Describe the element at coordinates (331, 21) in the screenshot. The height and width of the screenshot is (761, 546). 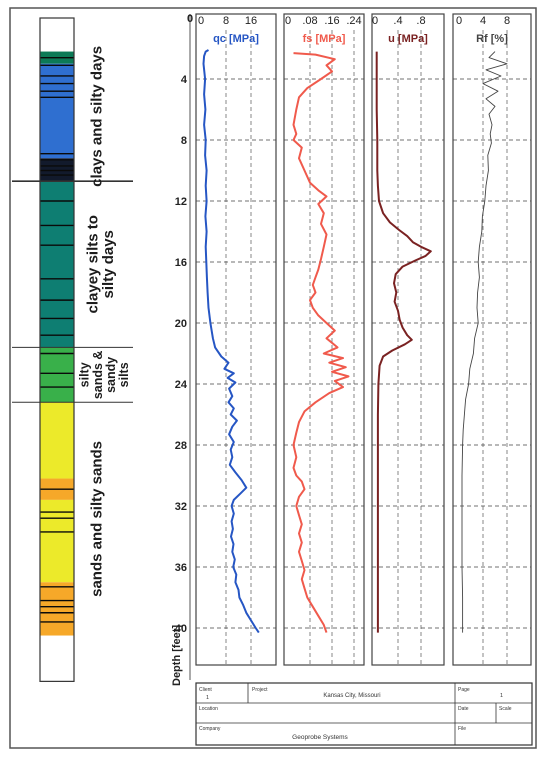
I see `x-tick-label: .16` at that location.